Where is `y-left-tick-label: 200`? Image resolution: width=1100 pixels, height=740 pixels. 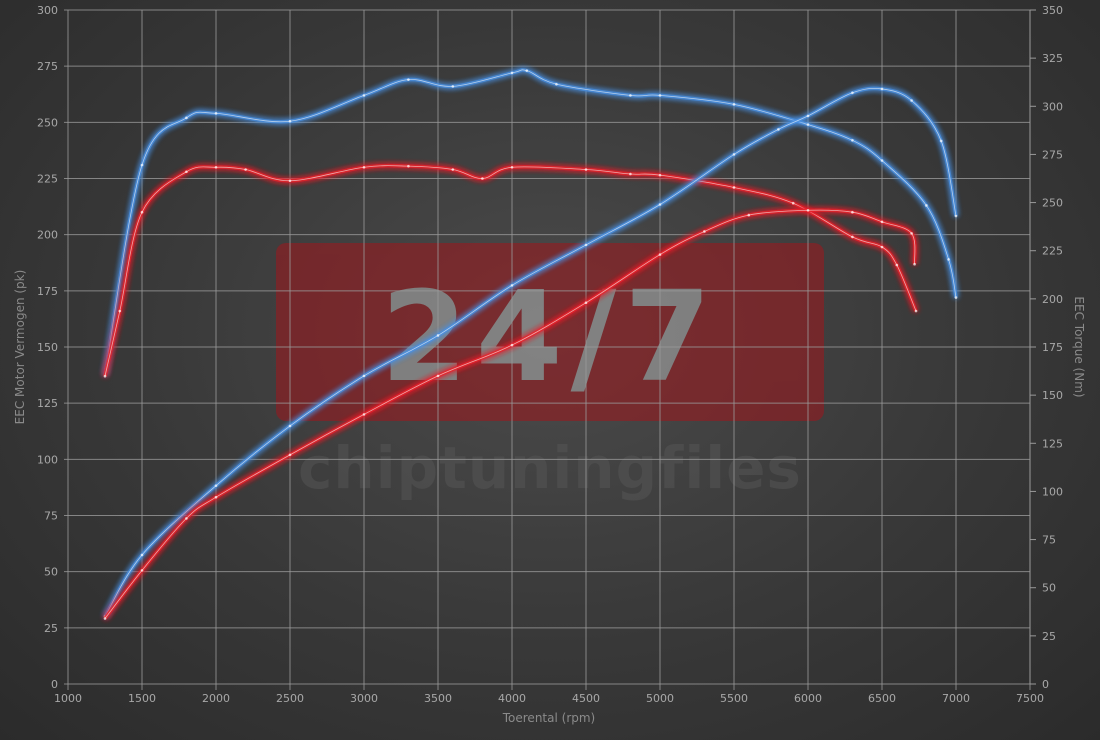 y-left-tick-label: 200 is located at coordinates (47, 235).